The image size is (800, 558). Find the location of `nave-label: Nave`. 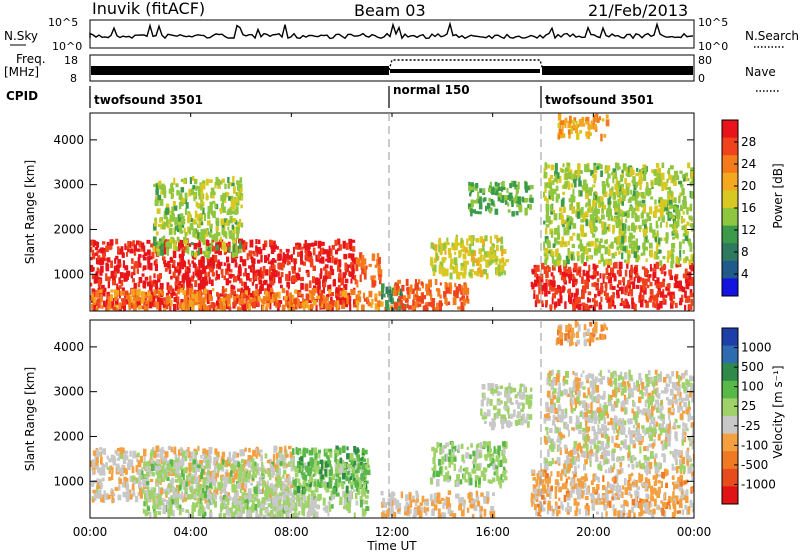

nave-label: Nave is located at coordinates (760, 72).